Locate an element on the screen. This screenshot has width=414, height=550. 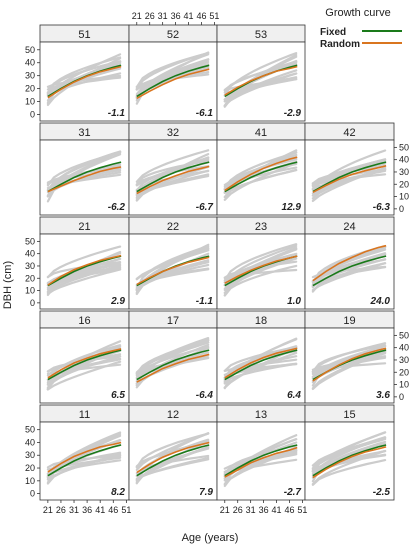
panel-title-16: 16 is located at coordinates (84, 321).